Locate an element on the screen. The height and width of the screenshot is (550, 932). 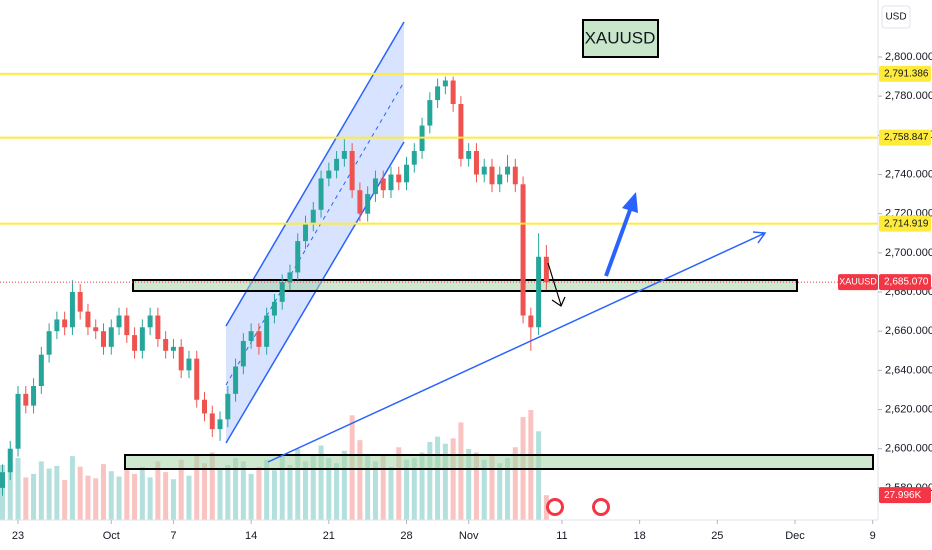
x-tick-label: 25 is located at coordinates (717, 536).